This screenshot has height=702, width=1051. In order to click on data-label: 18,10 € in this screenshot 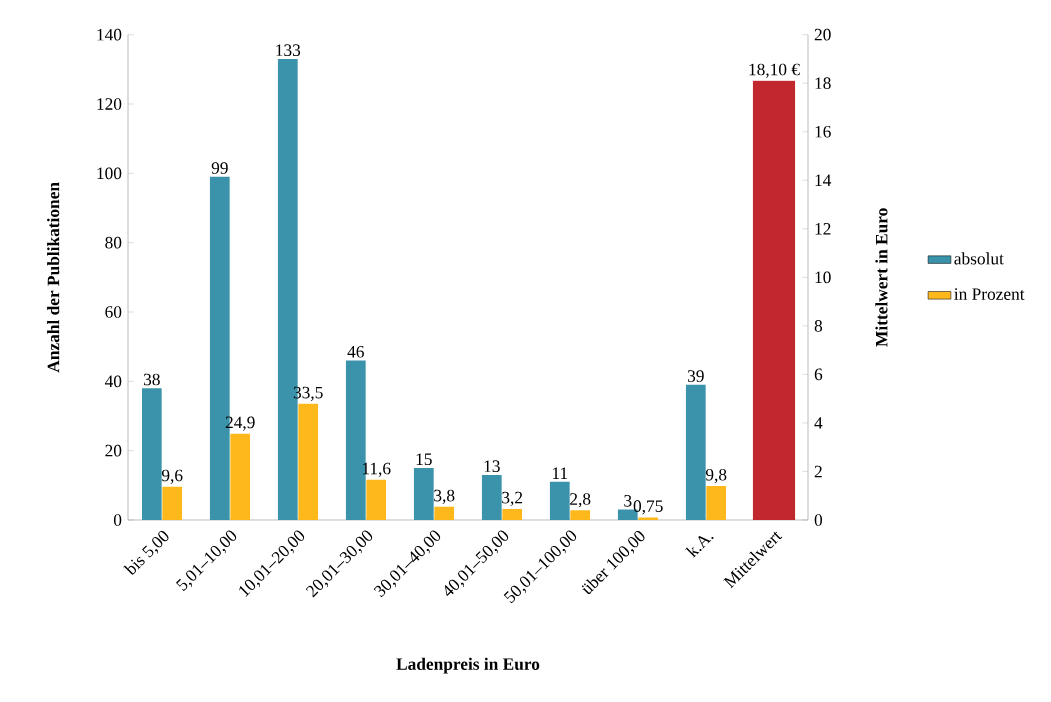, I will do `click(774, 70)`.